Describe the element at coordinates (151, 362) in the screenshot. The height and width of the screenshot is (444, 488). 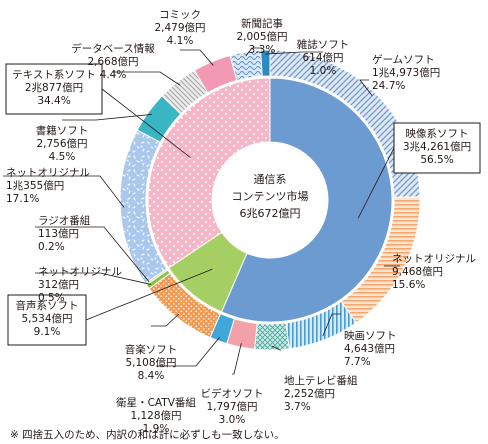
I see `outer-label-7: 音楽ソフト 5,108億円 8.4%` at that location.